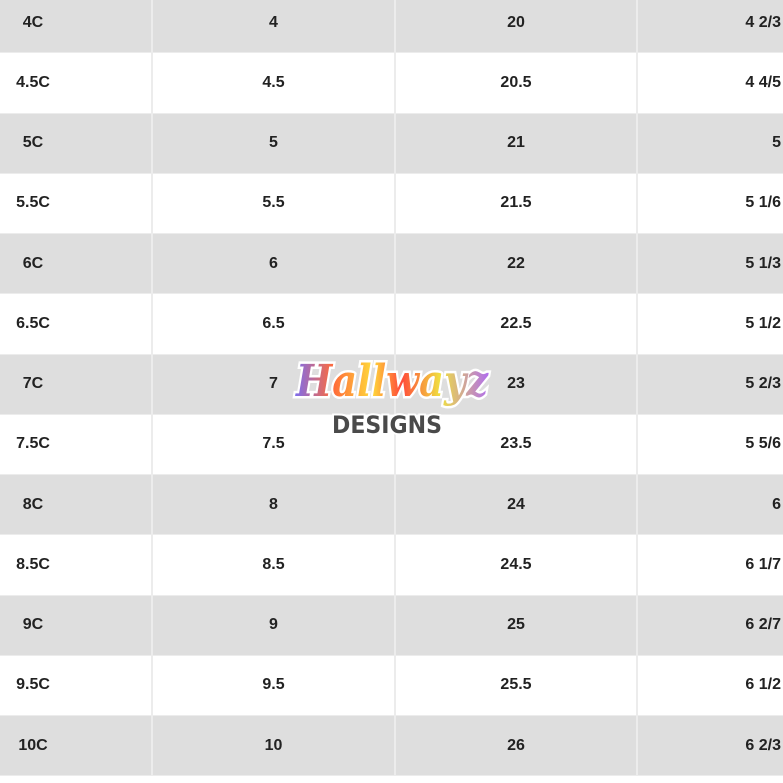 The height and width of the screenshot is (783, 783). I want to click on table-cell: 4, so click(274, 26).